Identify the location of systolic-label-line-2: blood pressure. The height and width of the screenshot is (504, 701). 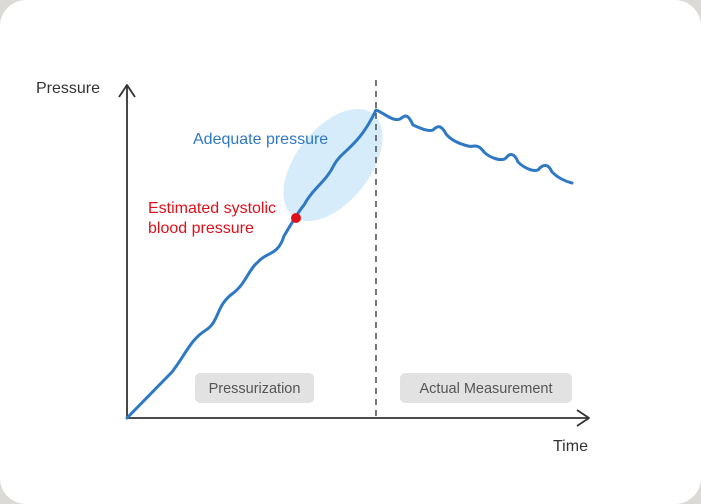
(201, 228).